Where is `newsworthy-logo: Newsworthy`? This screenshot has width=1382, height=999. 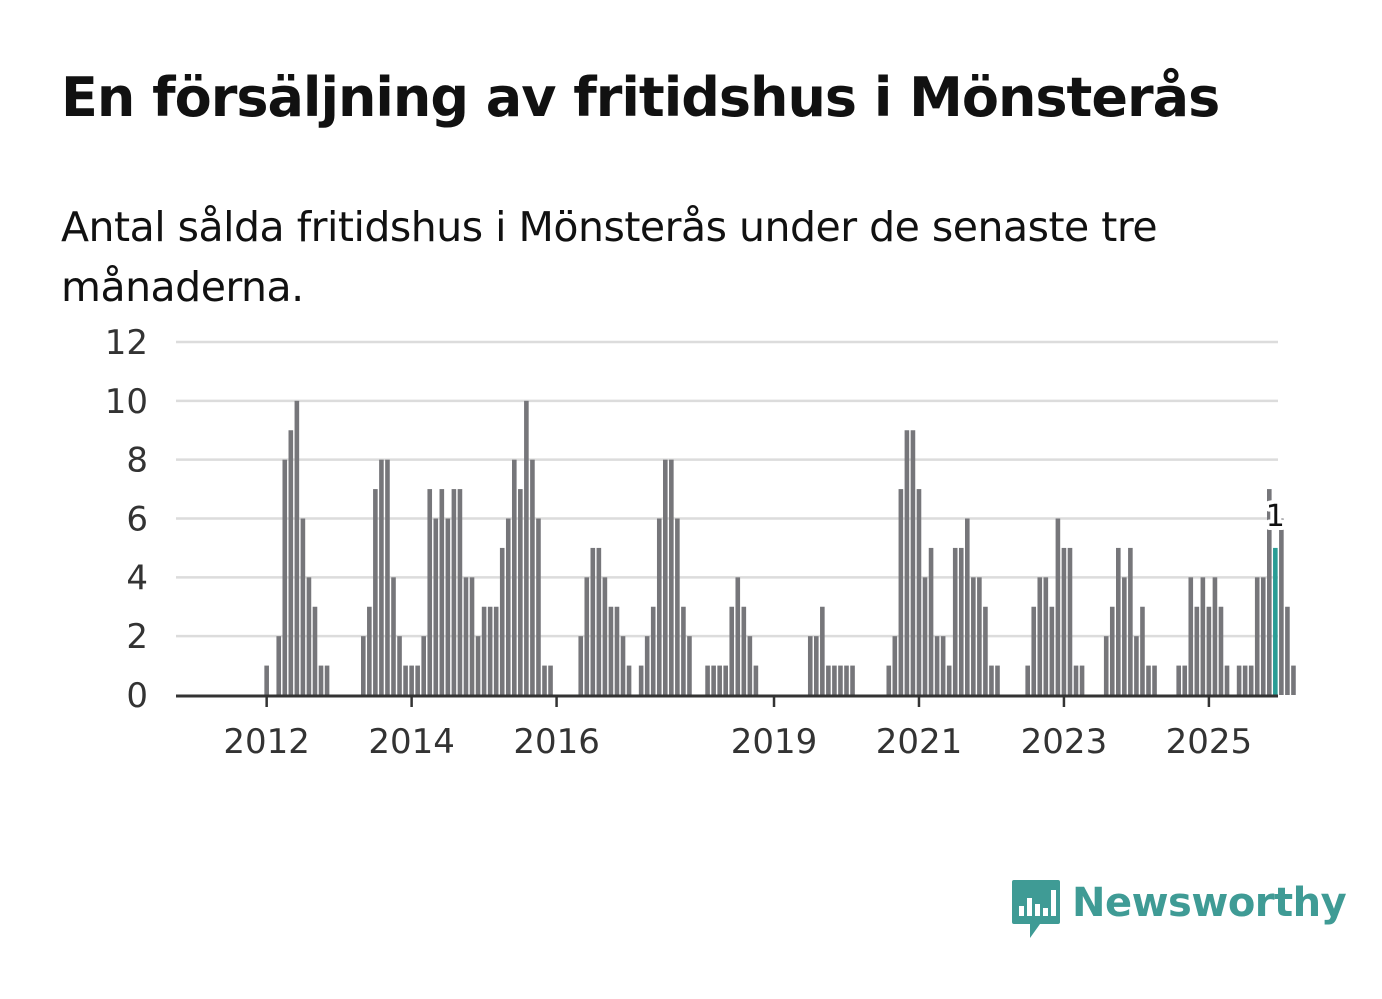 newsworthy-logo: Newsworthy is located at coordinates (1178, 909).